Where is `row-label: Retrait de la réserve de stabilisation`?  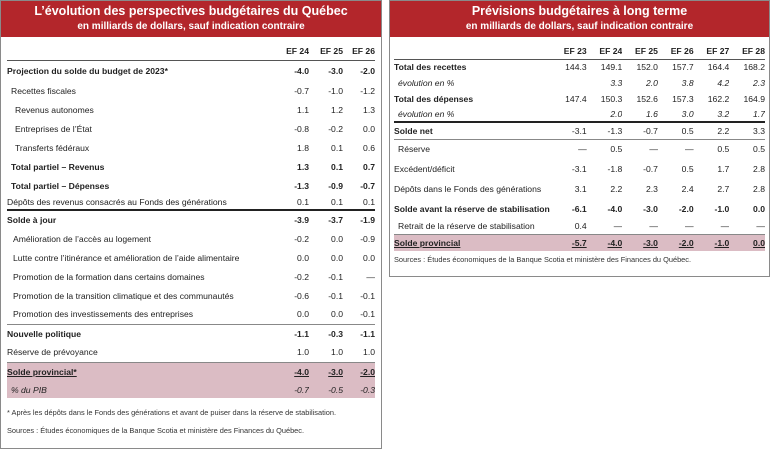 row-label: Retrait de la réserve de stabilisation is located at coordinates (466, 225).